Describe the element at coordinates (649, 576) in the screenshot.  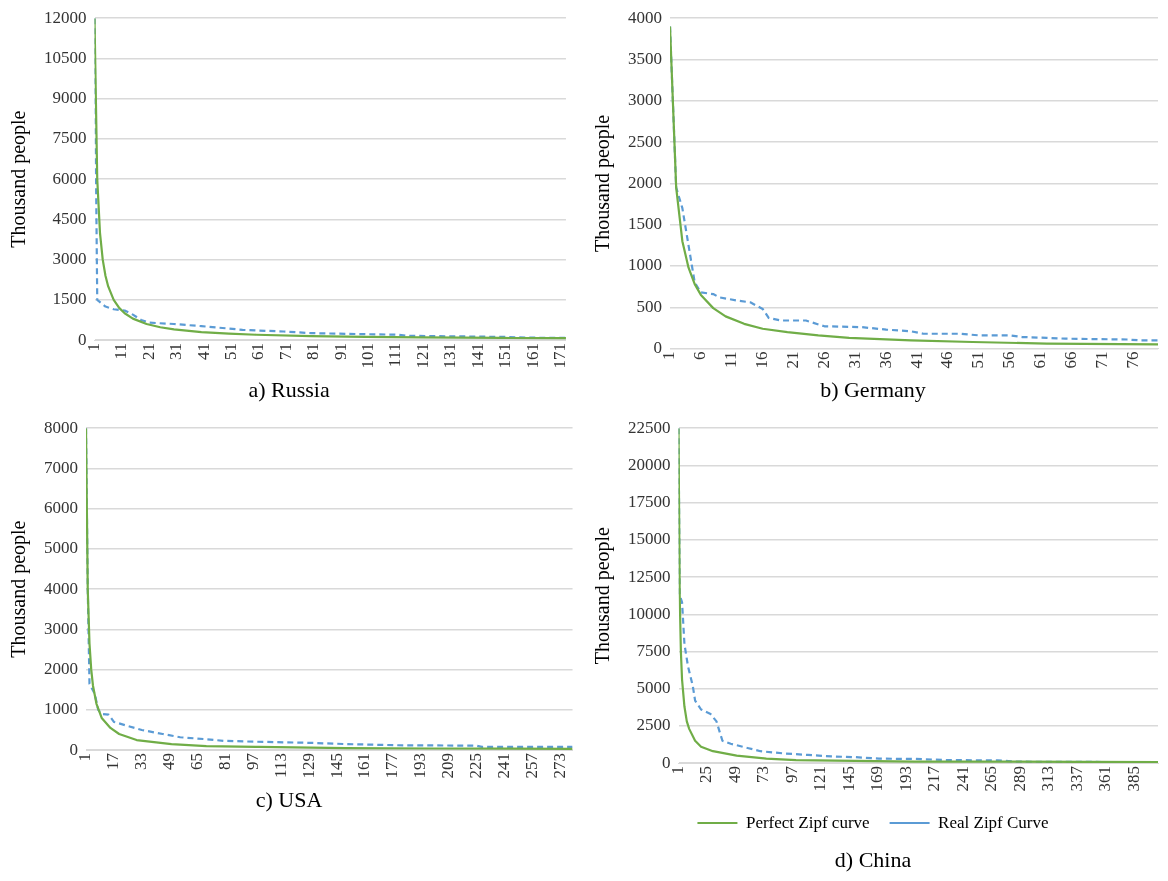
I see `y-tick-label: 12500` at that location.